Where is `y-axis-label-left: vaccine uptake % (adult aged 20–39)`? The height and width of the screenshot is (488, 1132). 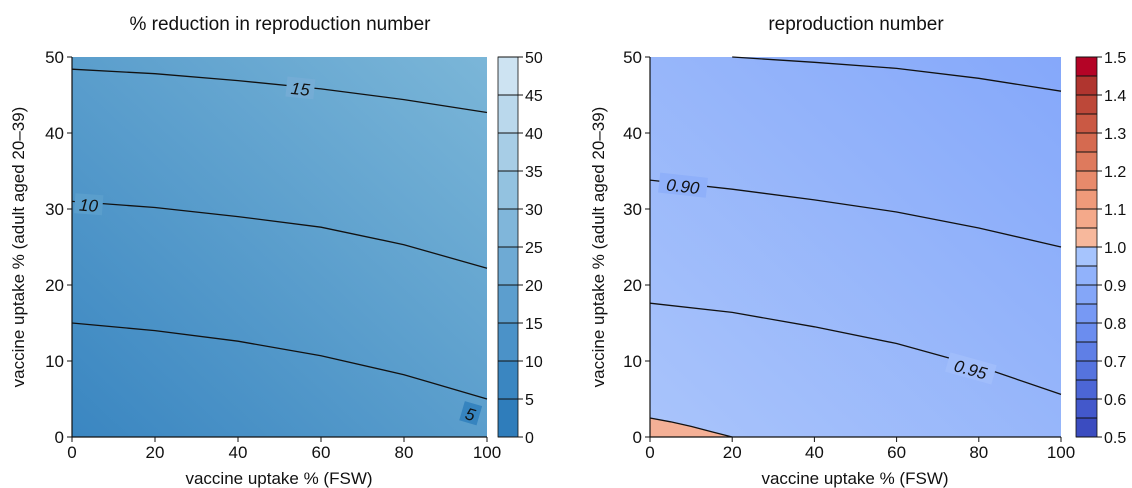
y-axis-label-left: vaccine uptake % (adult aged 20–39) is located at coordinates (18, 247).